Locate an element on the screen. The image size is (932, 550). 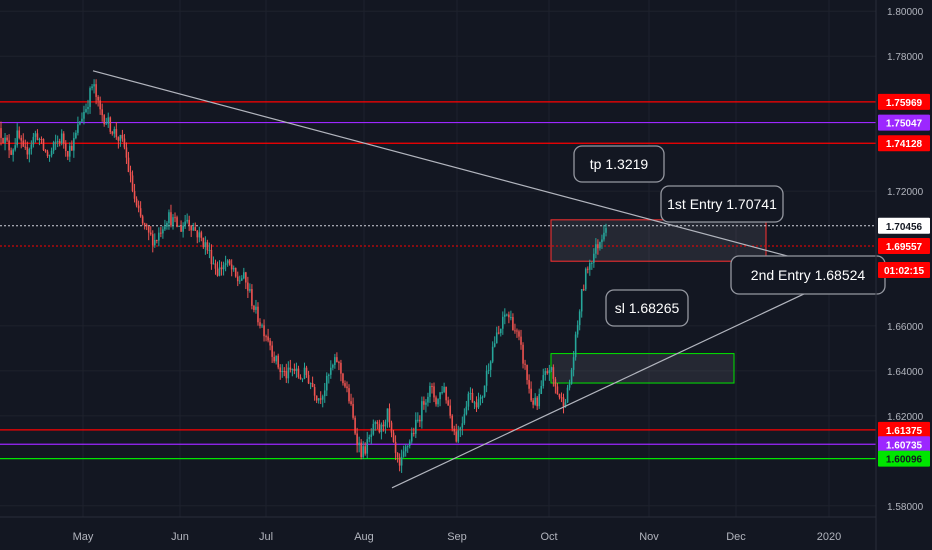
price-level-badge-text: 1.60735 is located at coordinates (904, 445).